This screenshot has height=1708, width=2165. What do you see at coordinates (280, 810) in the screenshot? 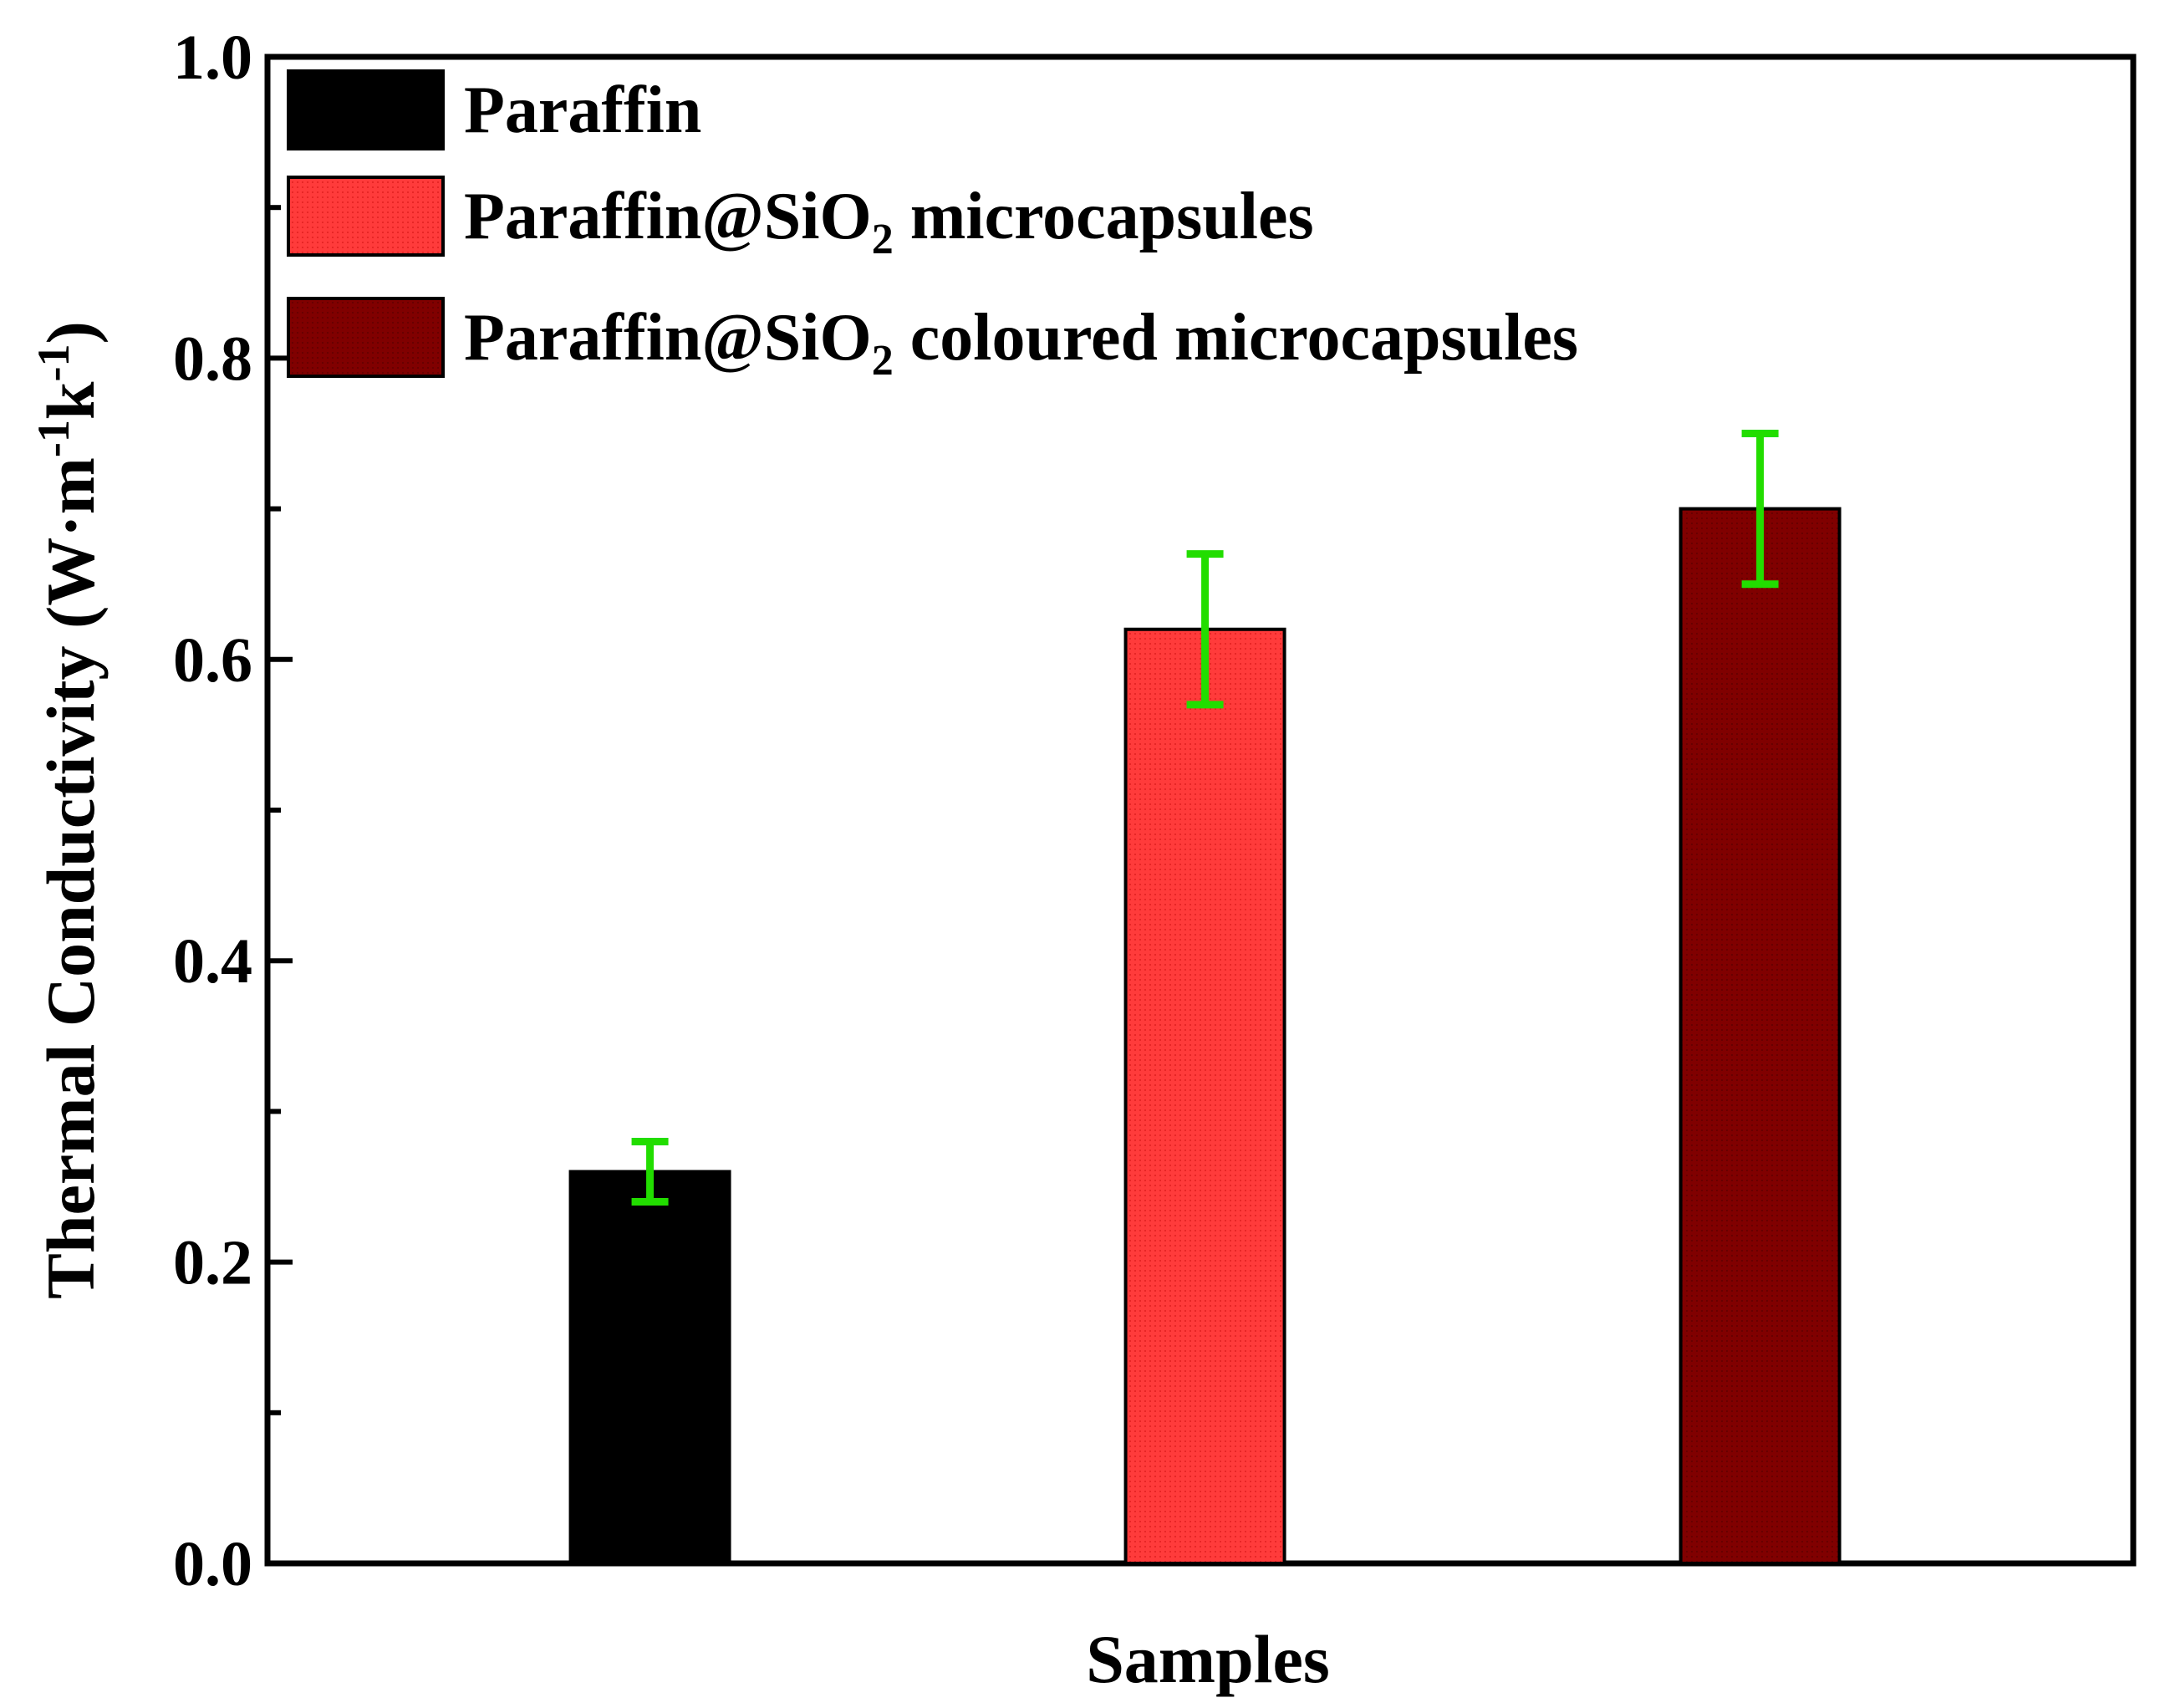
I see `axis-ticks` at bounding box center [280, 810].